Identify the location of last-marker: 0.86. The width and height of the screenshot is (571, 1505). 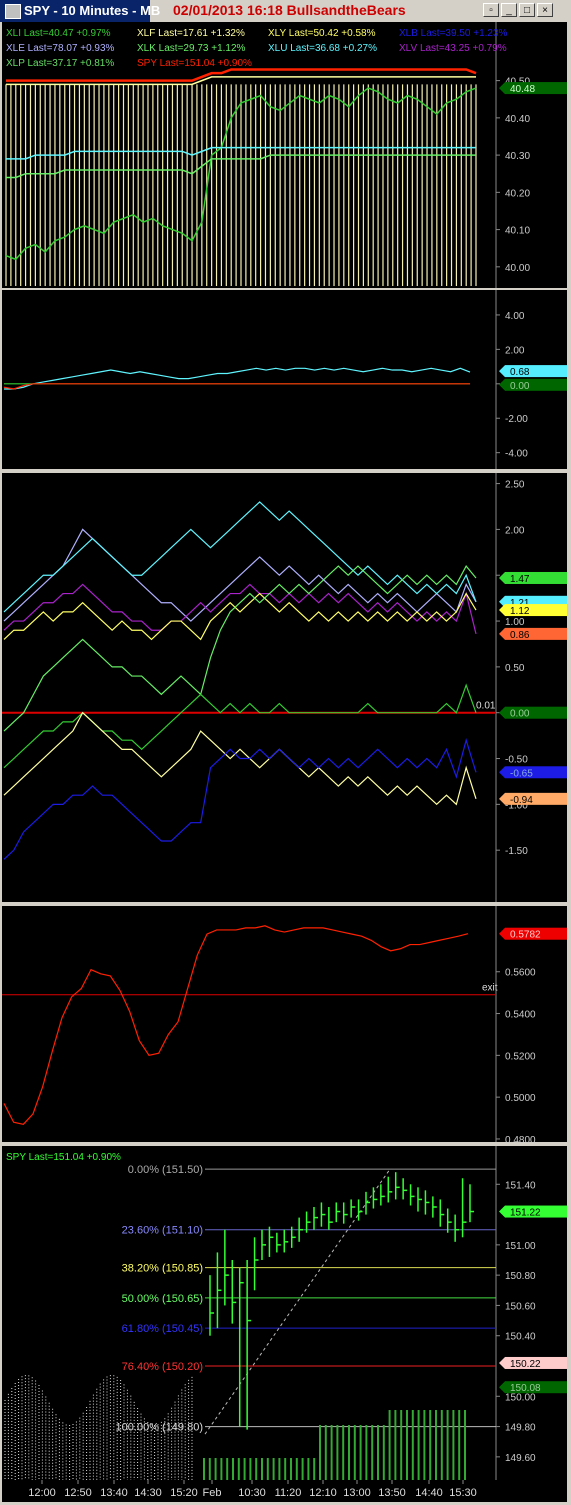
(520, 635).